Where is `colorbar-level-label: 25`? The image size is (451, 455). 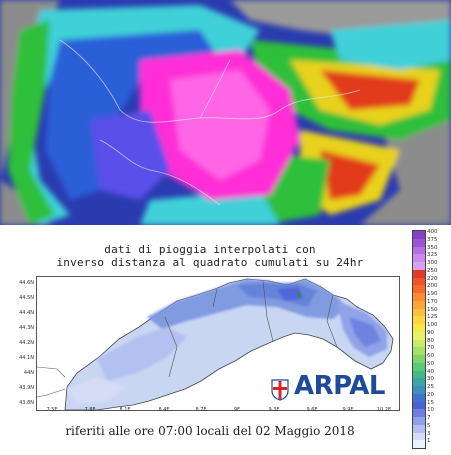 colorbar-level-label: 25 is located at coordinates (430, 387).